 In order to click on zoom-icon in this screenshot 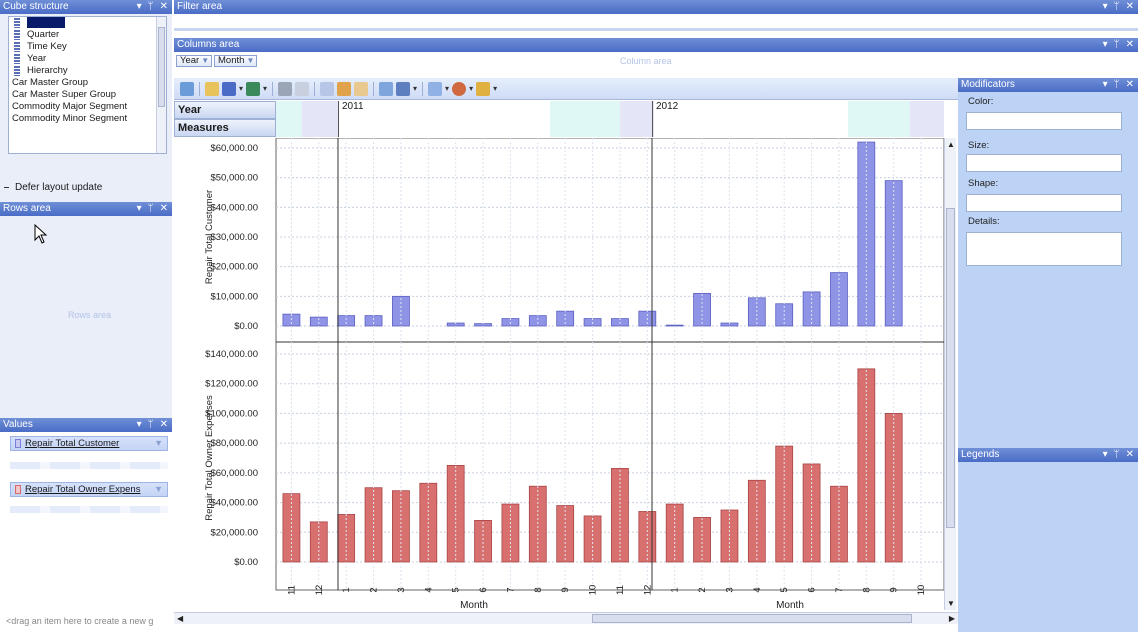, I will do `click(435, 88)`.